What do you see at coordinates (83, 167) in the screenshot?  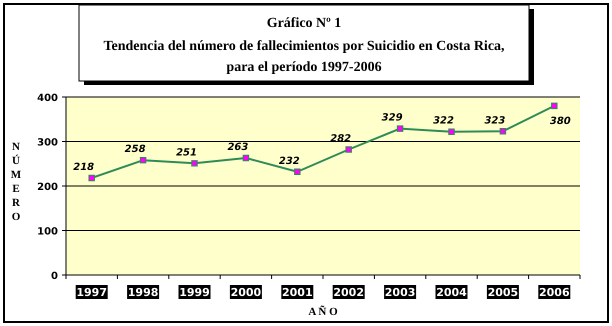 I see `data-label: 218` at bounding box center [83, 167].